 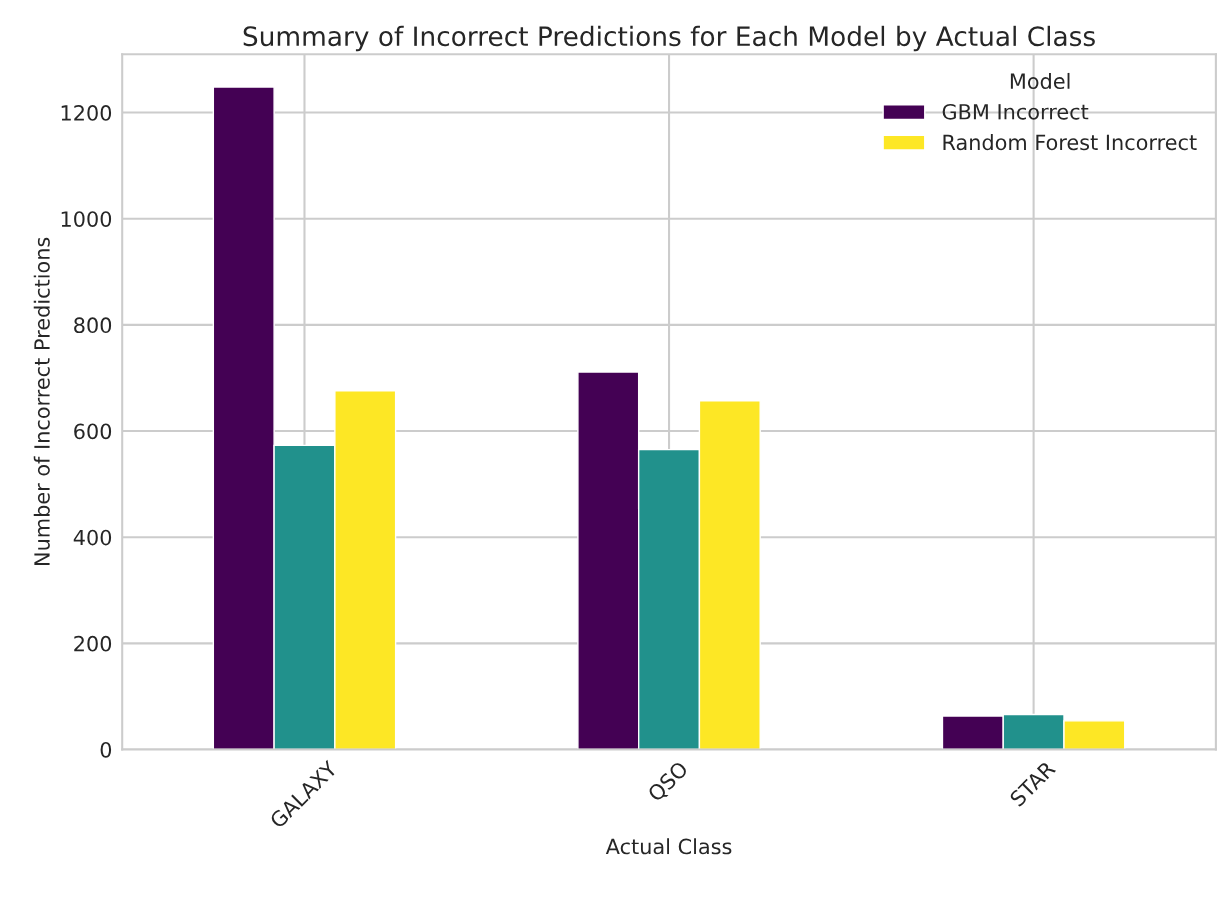 What do you see at coordinates (86, 219) in the screenshot?
I see `y-tick-label: 1000` at bounding box center [86, 219].